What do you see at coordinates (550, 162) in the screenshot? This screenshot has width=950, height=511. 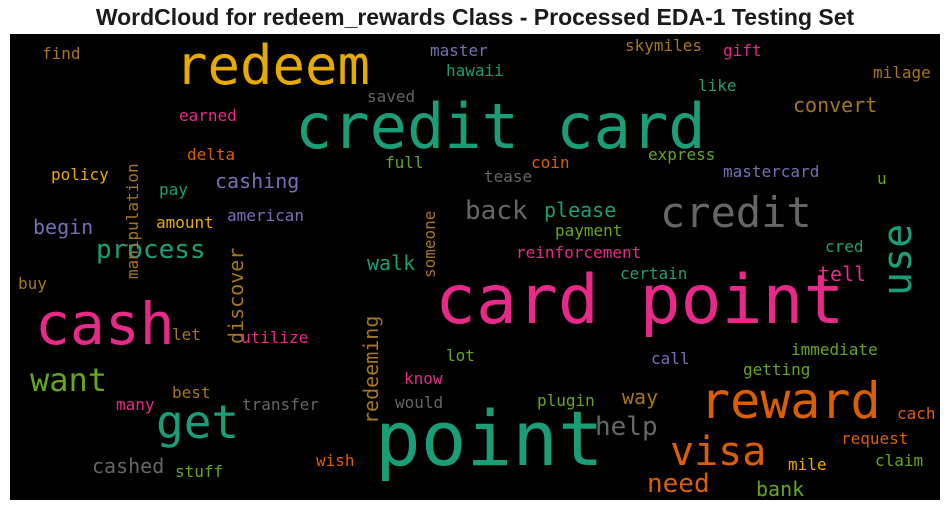 I see `word-coin: coin` at bounding box center [550, 162].